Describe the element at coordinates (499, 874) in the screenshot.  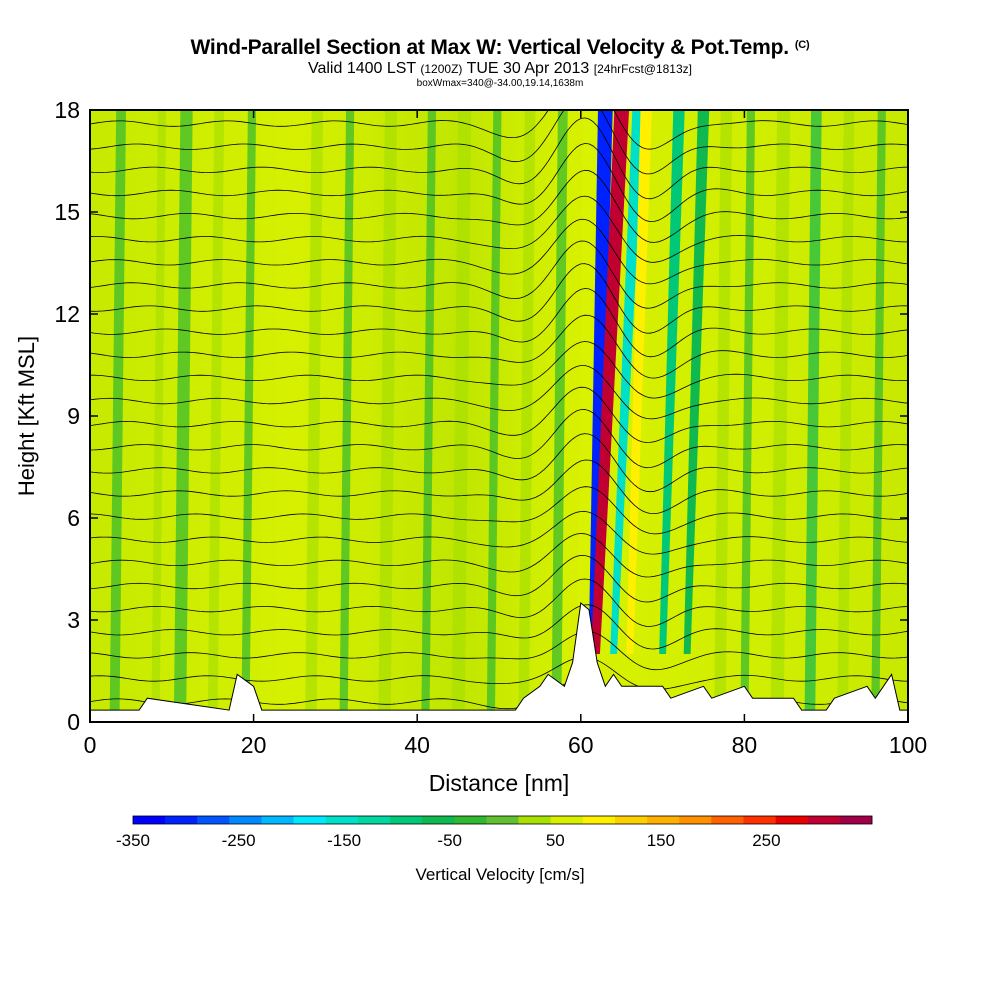
I see `colorbar-label: Vertical Velocity [cm/s]` at that location.